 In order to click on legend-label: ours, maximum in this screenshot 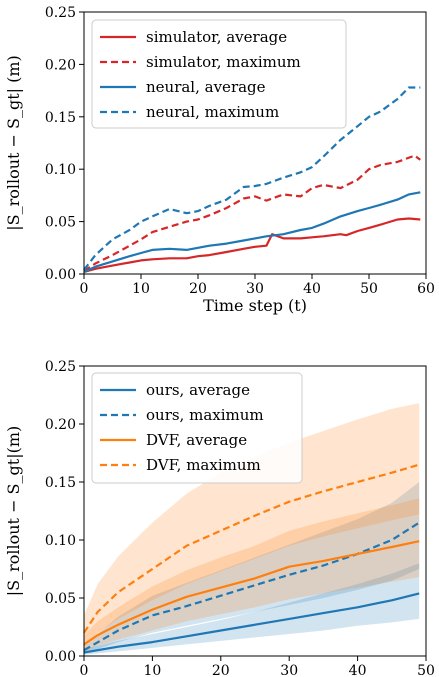, I will do `click(205, 415)`.